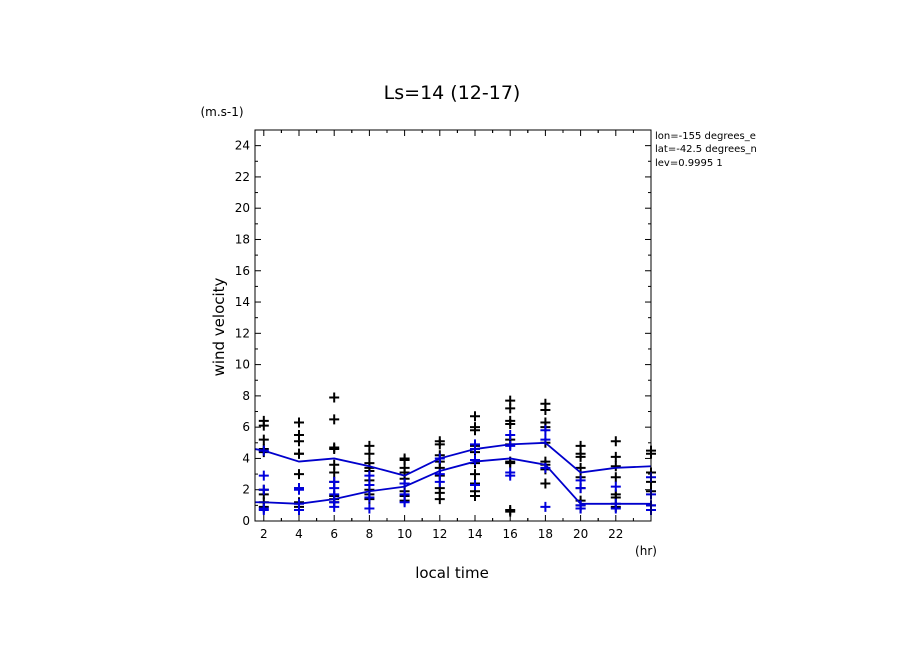 The image size is (904, 654). Describe the element at coordinates (615, 534) in the screenshot. I see `x-tick-label: 22` at that location.